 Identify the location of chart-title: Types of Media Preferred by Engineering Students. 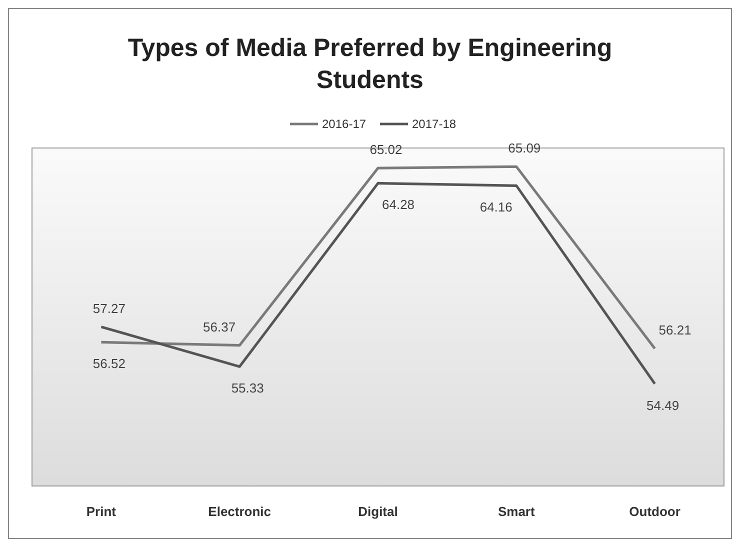
(370, 64).